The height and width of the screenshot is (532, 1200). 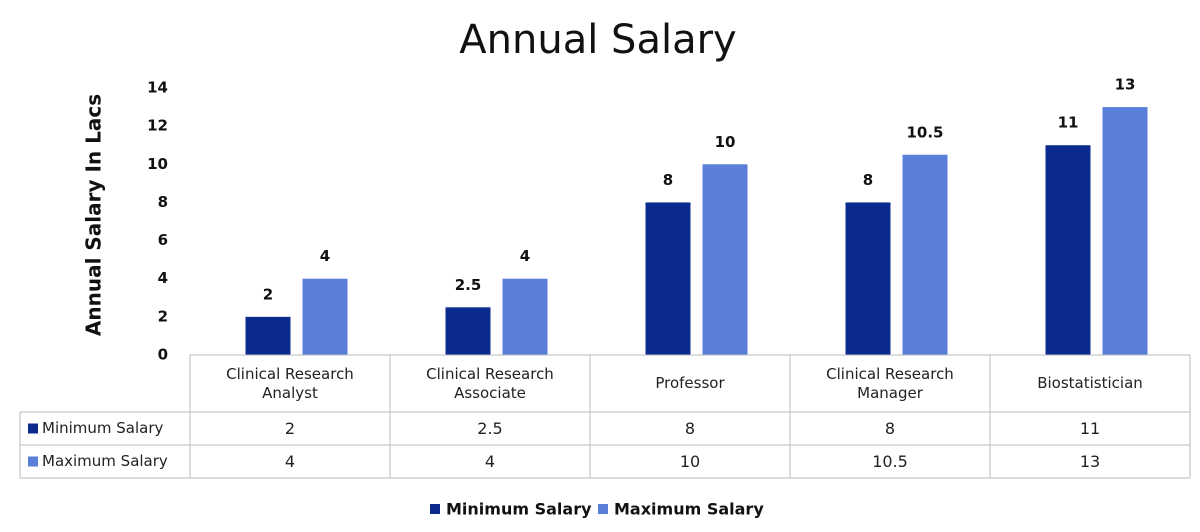 What do you see at coordinates (597, 40) in the screenshot?
I see `chart-title: Annual Salary` at bounding box center [597, 40].